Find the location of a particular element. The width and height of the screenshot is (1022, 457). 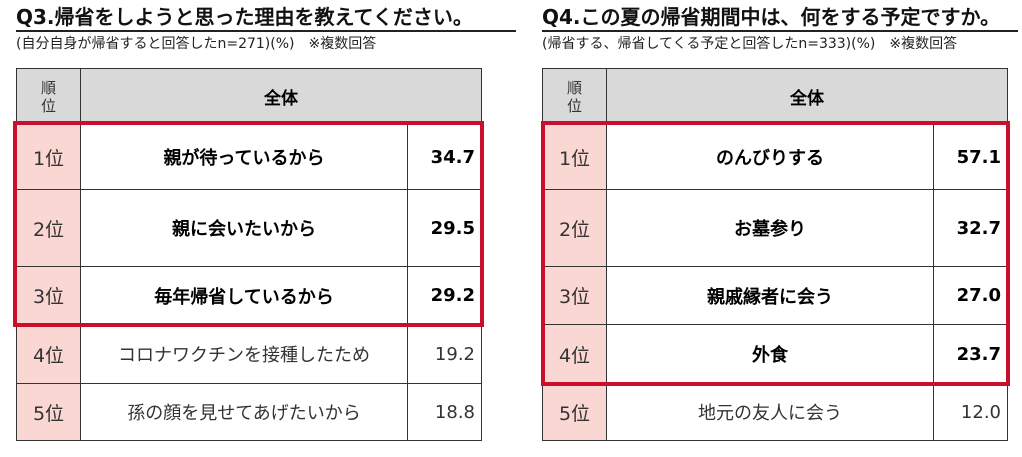

table-row: 5位 孫の顔を見せてあげたいから 18.8 is located at coordinates (249, 412).